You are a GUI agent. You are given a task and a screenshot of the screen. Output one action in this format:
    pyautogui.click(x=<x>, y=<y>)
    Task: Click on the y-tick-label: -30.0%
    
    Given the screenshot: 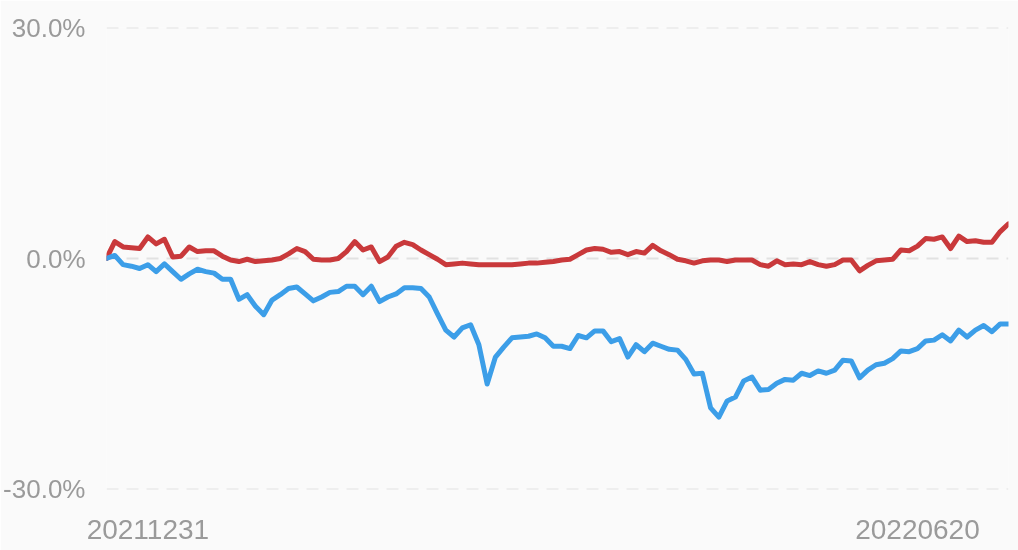 What is the action you would take?
    pyautogui.click(x=44, y=489)
    